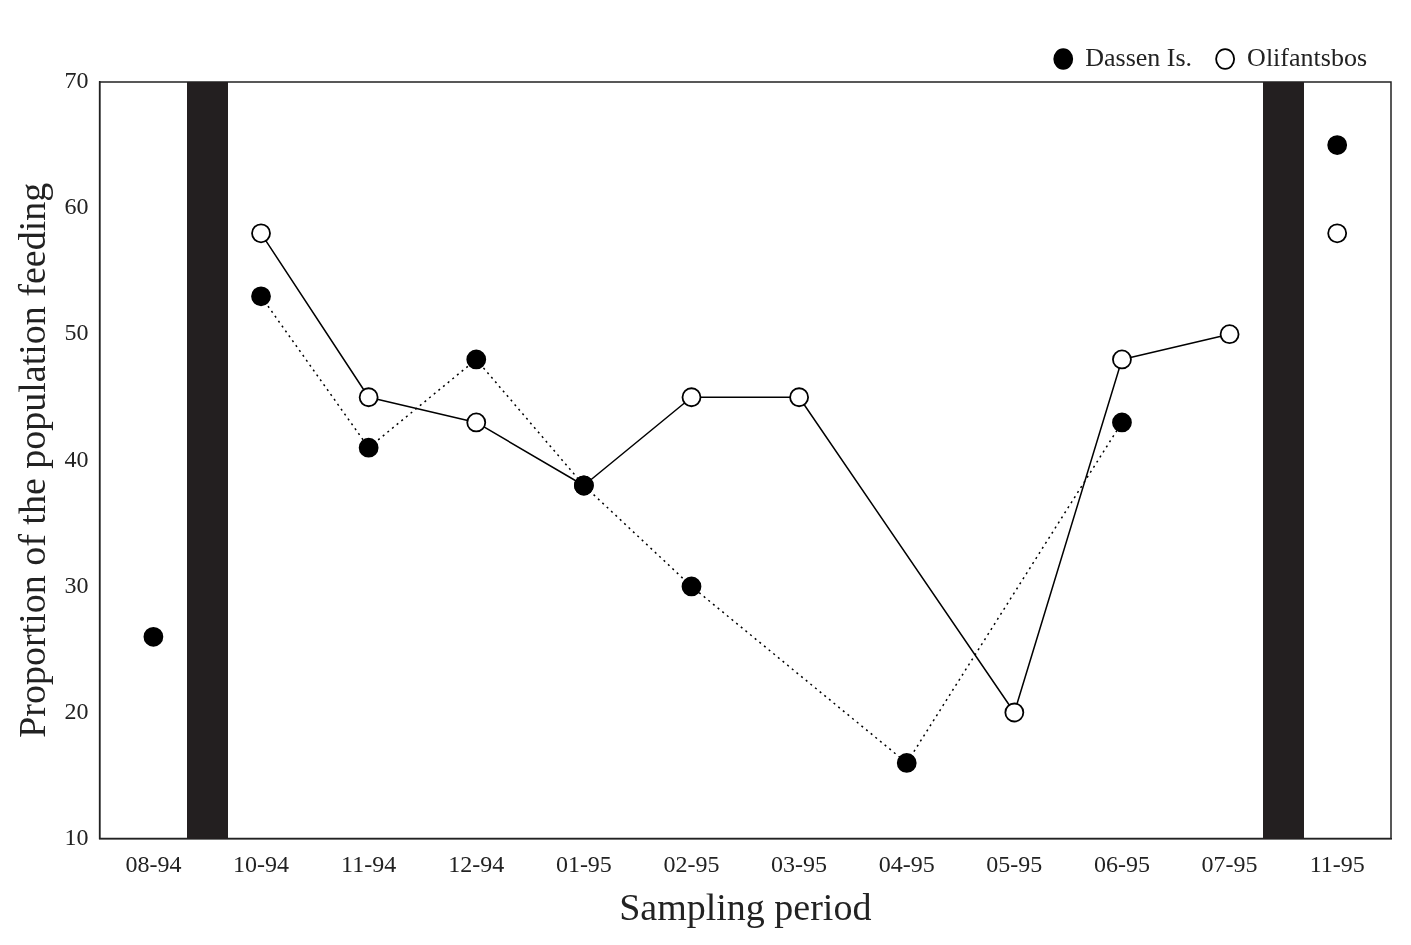 Image resolution: width=1411 pixels, height=945 pixels. I want to click on x-axis-title: Sampling period, so click(745, 907).